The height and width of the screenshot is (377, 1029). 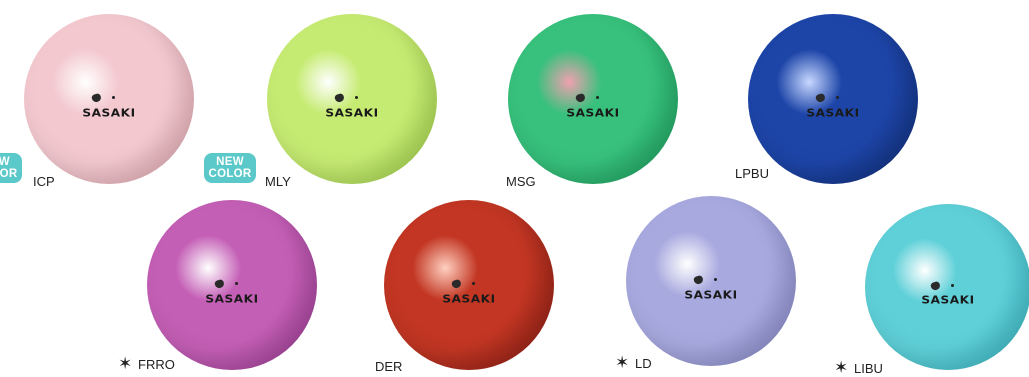 What do you see at coordinates (109, 99) in the screenshot?
I see `ball-icp: SASAKI` at bounding box center [109, 99].